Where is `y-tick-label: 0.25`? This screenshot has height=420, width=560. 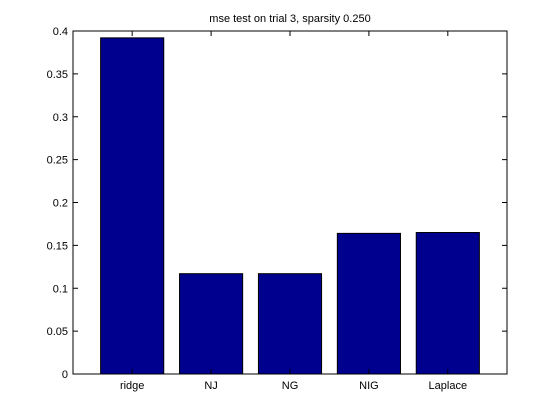
y-tick-label: 0.25 is located at coordinates (57, 161).